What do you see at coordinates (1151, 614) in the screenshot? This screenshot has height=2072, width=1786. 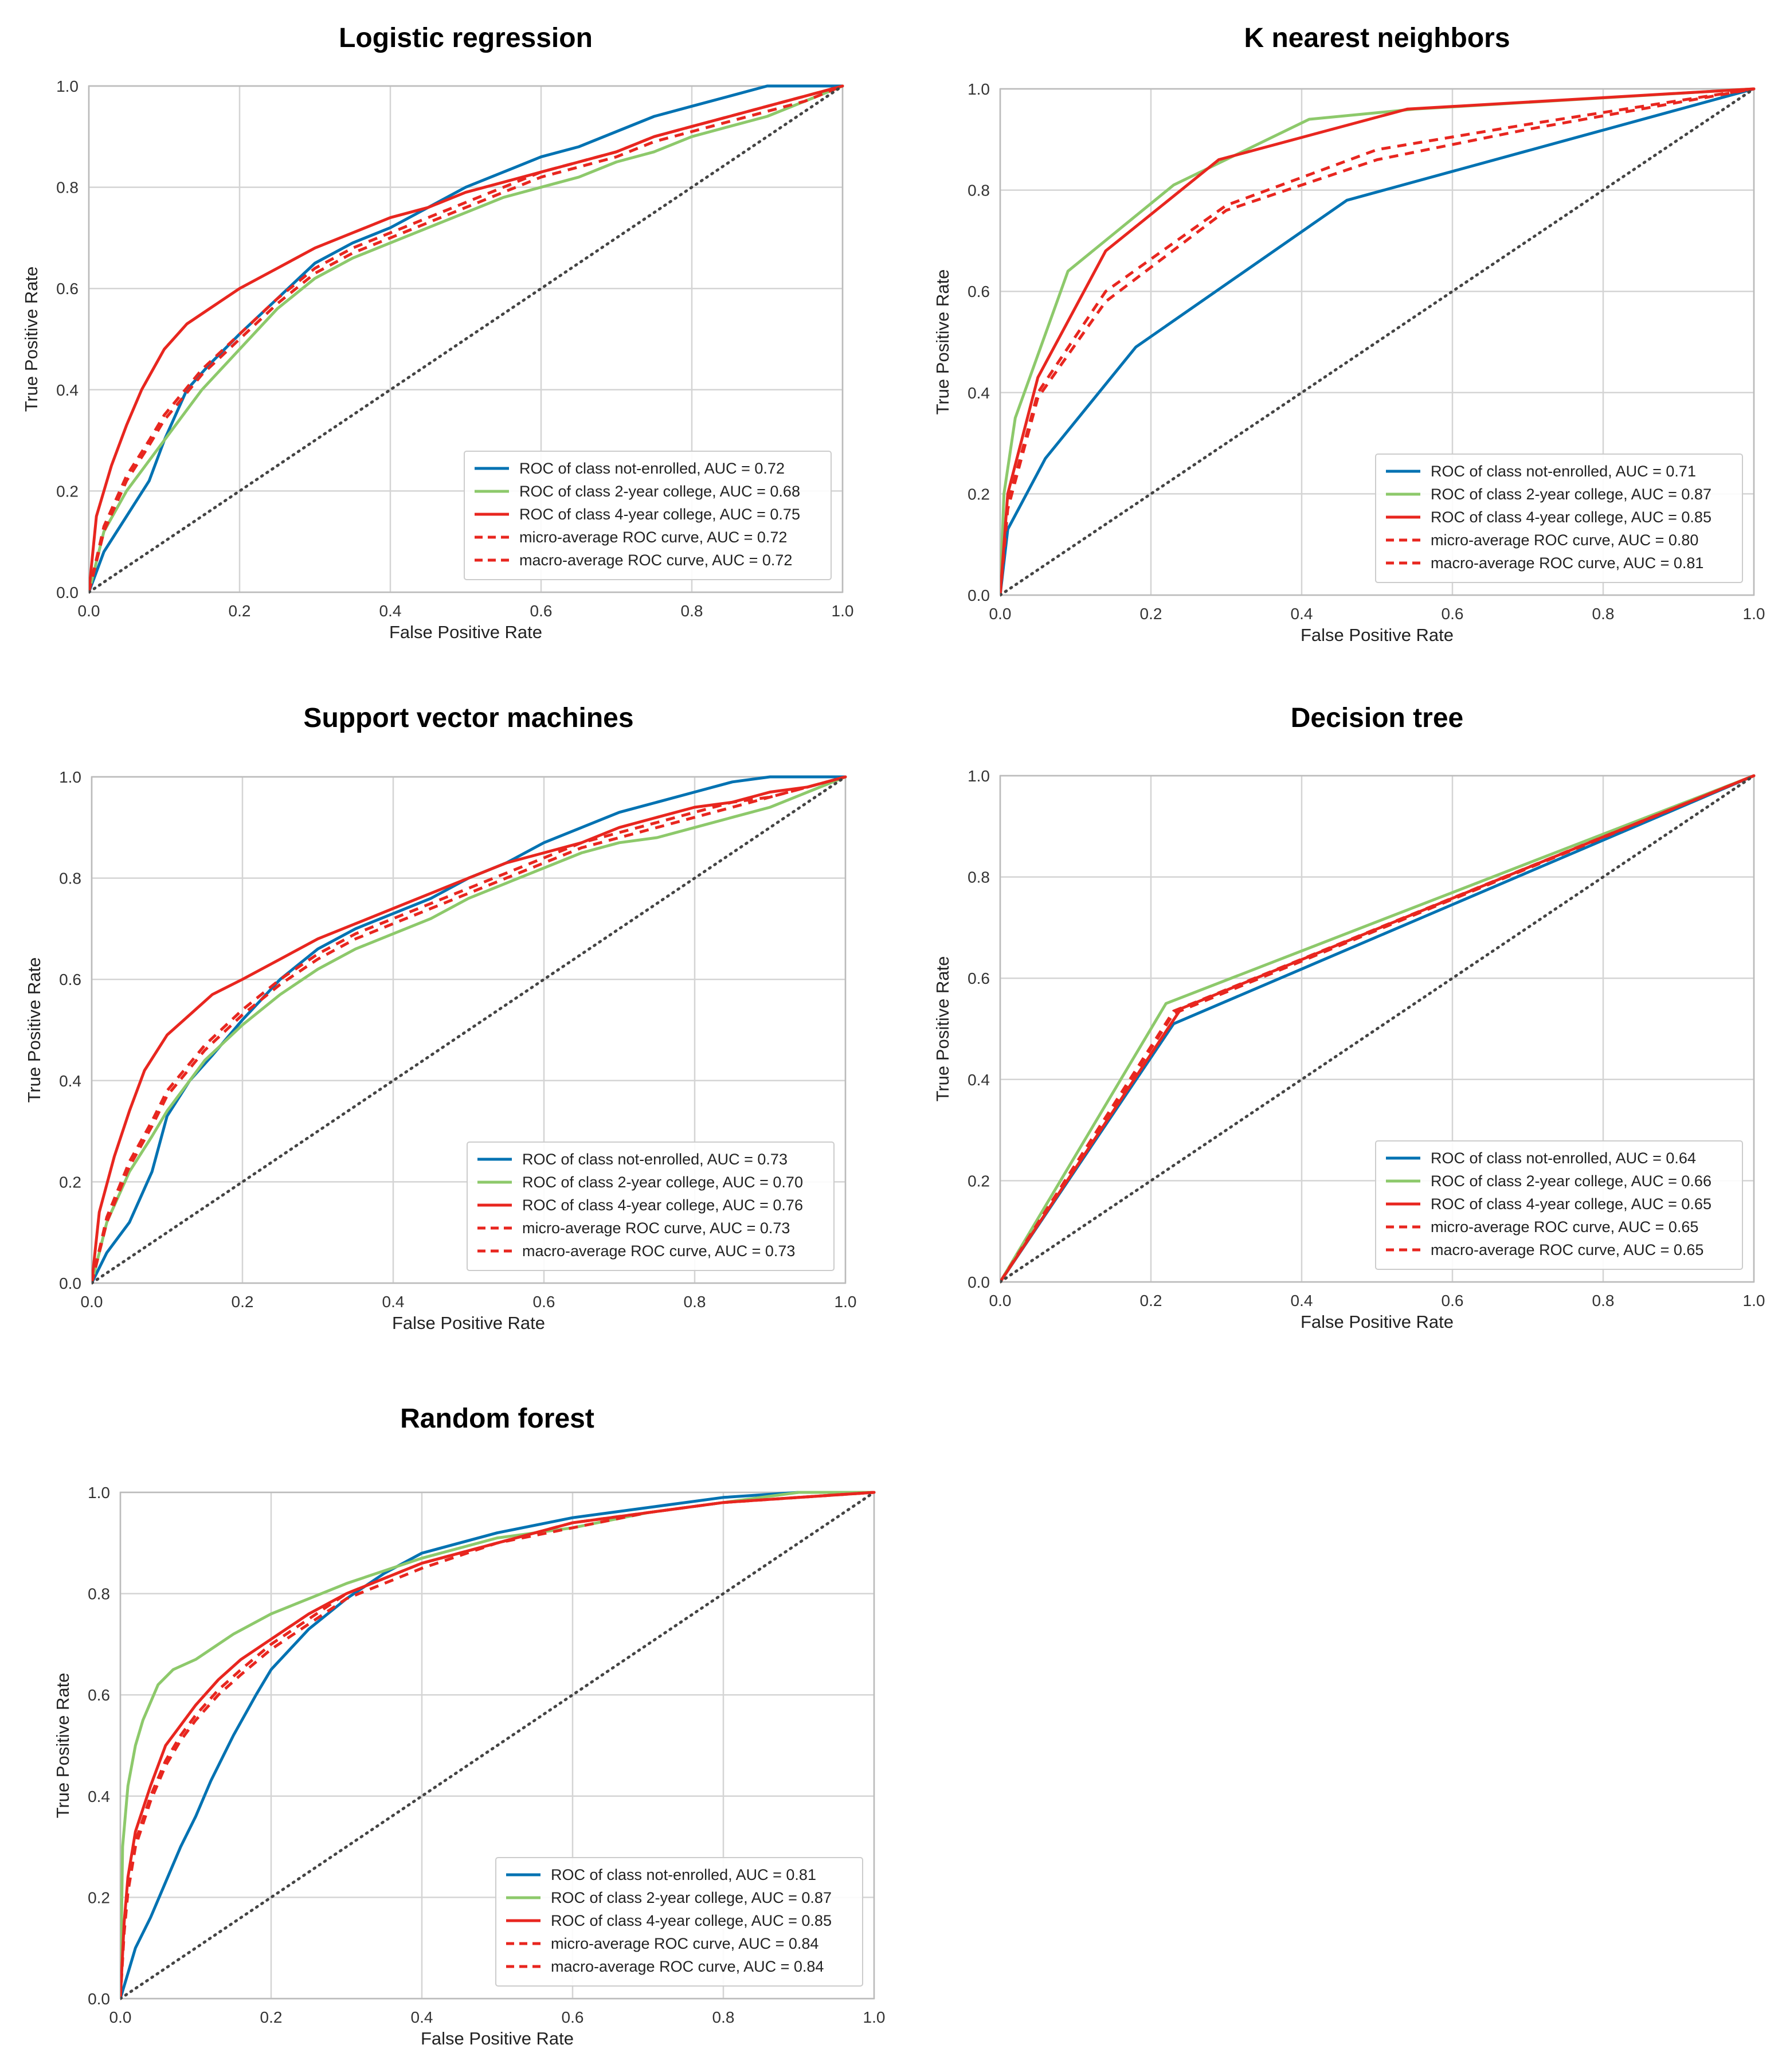 I see `knn-xtick-label: 0.2` at bounding box center [1151, 614].